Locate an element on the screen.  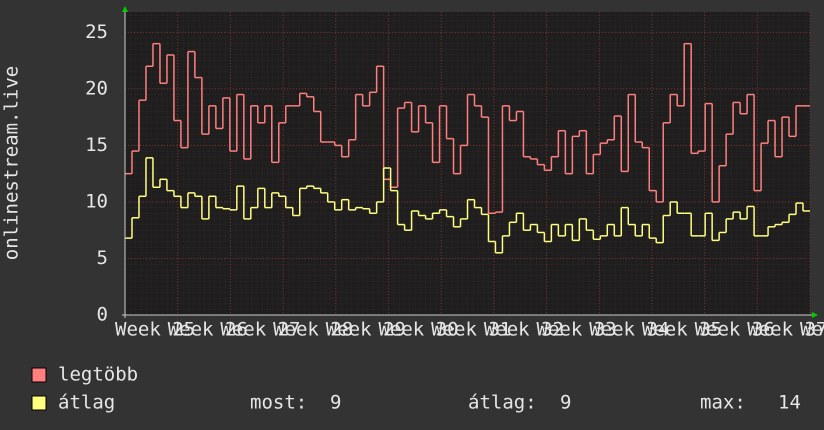
x-tick-label: Week 36 is located at coordinates (735, 330).